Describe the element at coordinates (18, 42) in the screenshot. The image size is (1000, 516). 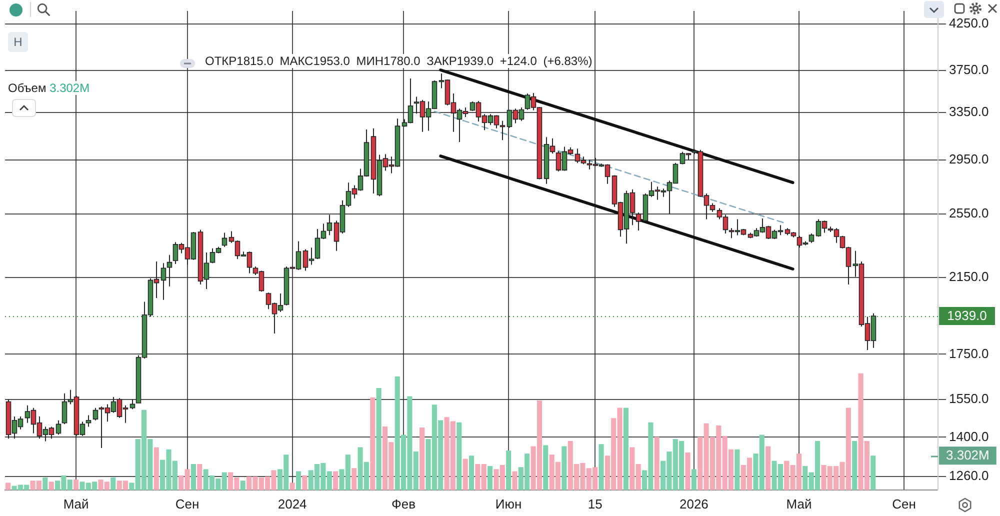
I see `button: H` at that location.